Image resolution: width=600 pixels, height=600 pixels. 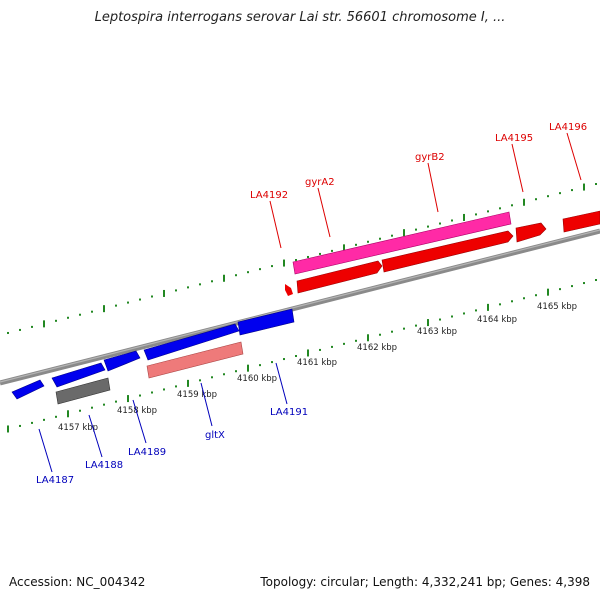 What do you see at coordinates (317, 363) in the screenshot?
I see `tick-label-4161: 4161 kbp` at bounding box center [317, 363].